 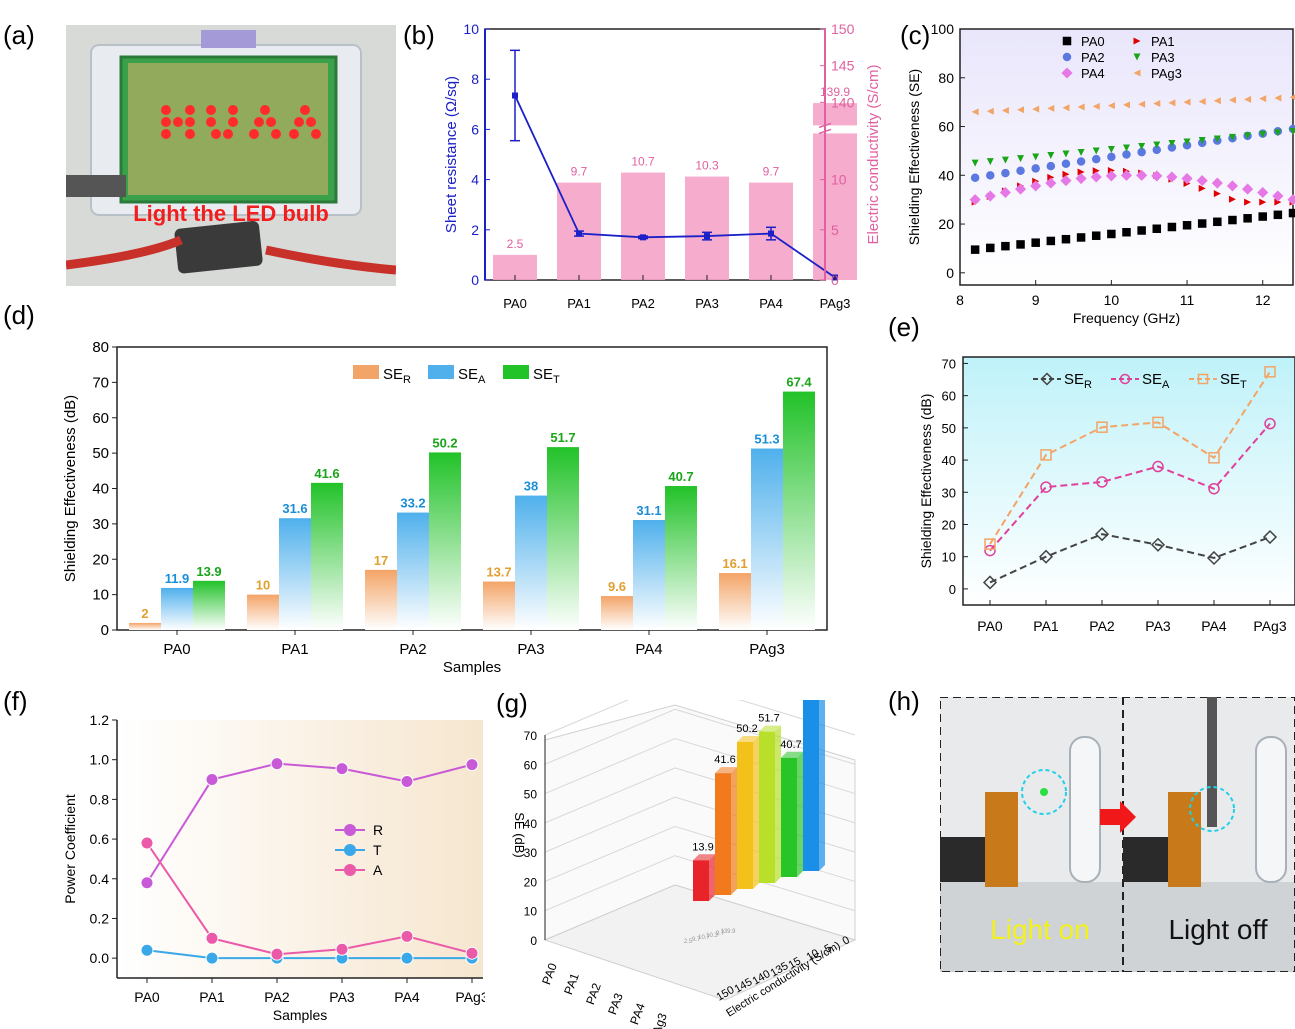 What do you see at coordinates (451, 154) in the screenshot?
I see `y-axis-label: Sheet resistance (Ω/sq)` at bounding box center [451, 154].